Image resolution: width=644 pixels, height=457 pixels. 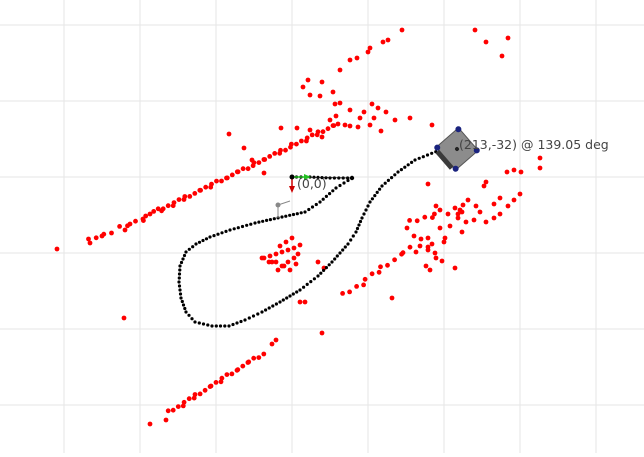 I want to click on robot: (213,-32) @ 139.05 deg, so click(x=520, y=149).